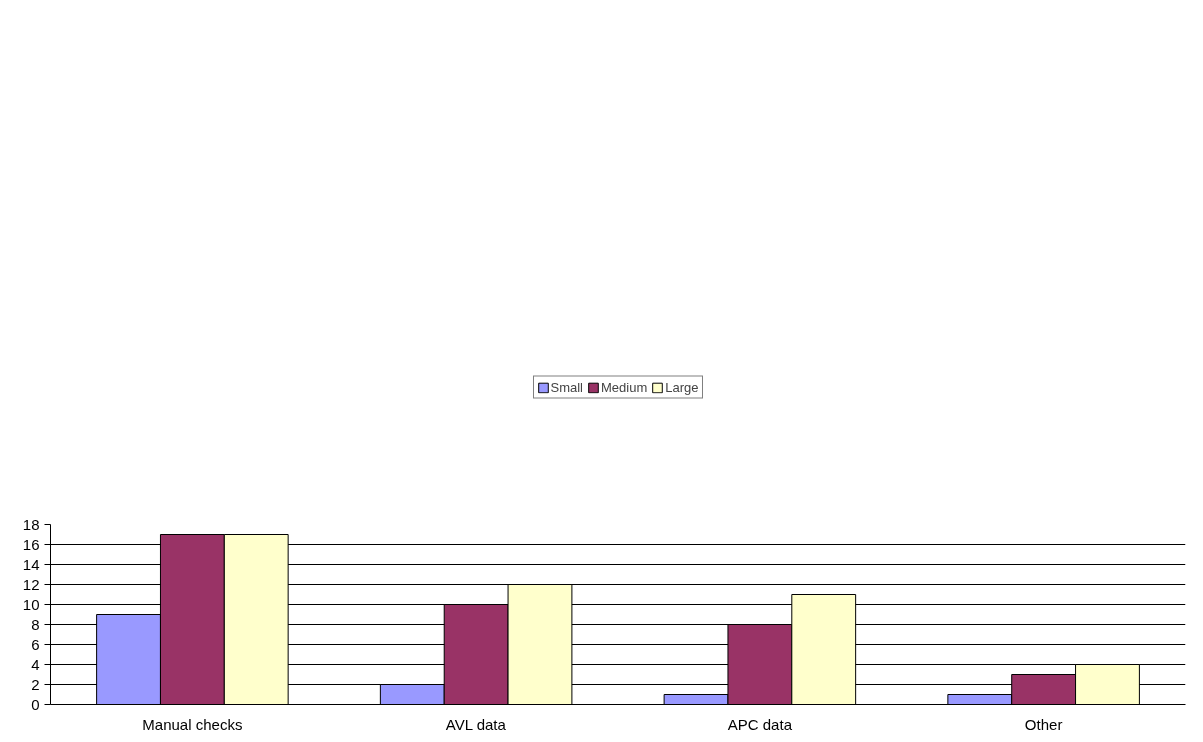  Describe the element at coordinates (31, 544) in the screenshot. I see `y-tick-label: 16` at that location.